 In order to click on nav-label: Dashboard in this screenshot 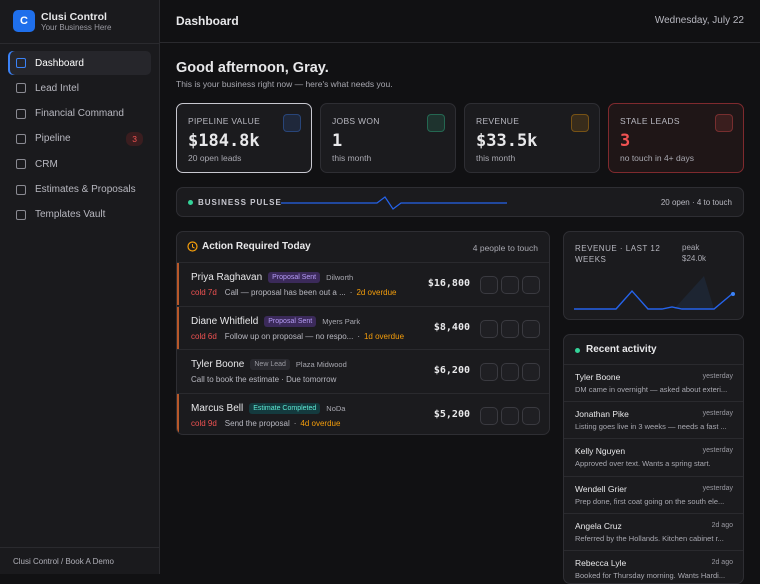, I will do `click(59, 63)`.